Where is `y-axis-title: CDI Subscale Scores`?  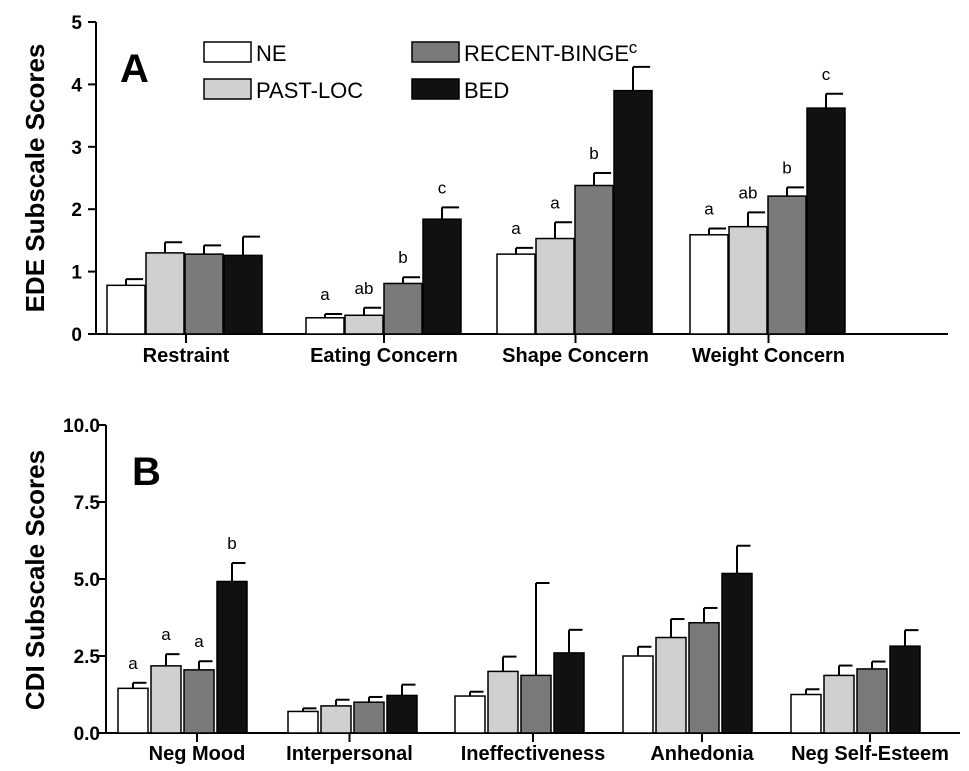
y-axis-title: CDI Subscale Scores is located at coordinates (35, 580).